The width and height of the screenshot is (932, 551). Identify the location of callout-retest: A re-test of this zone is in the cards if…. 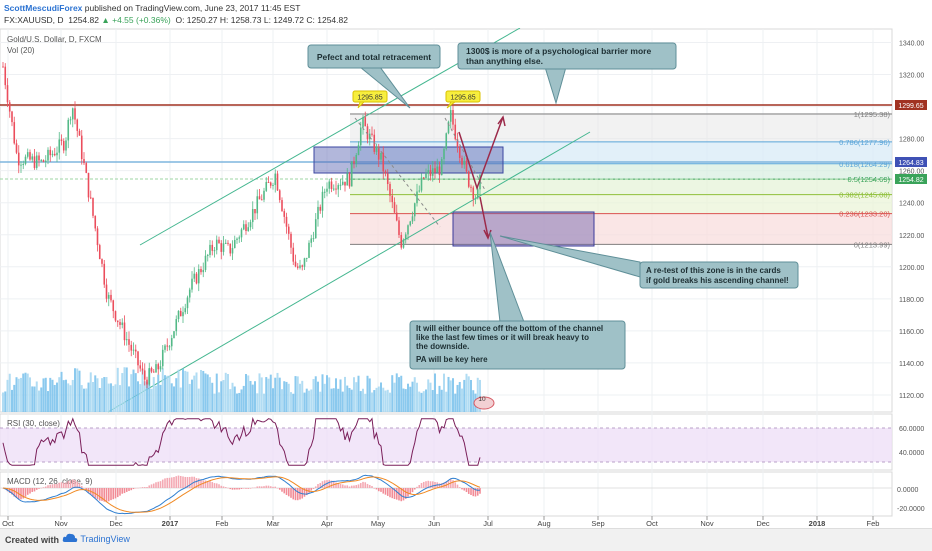
(649, 262).